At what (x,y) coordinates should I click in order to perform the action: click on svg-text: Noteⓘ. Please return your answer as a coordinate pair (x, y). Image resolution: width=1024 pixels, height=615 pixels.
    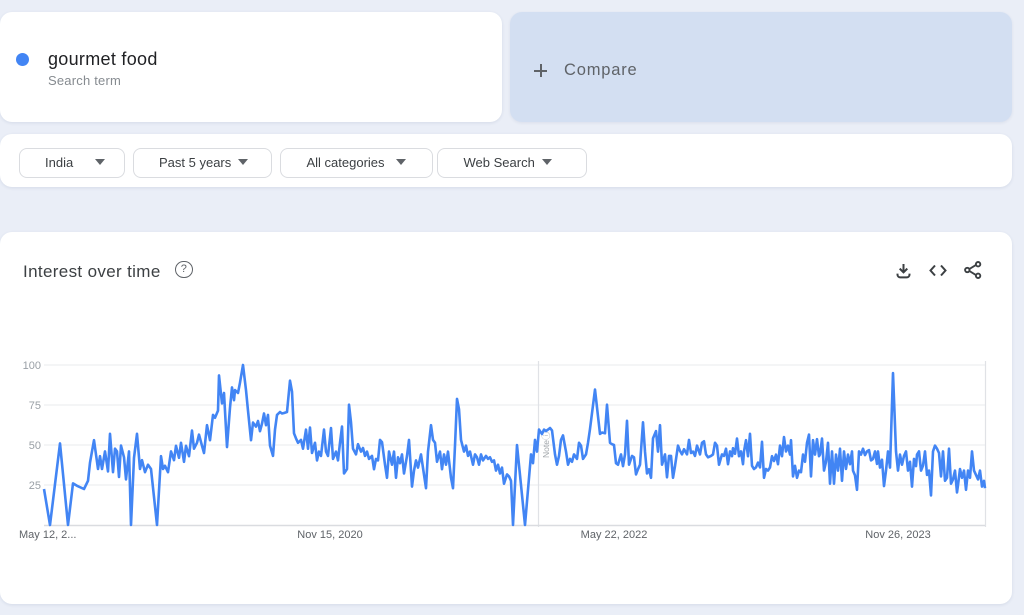
    Looking at the image, I should click on (546, 444).